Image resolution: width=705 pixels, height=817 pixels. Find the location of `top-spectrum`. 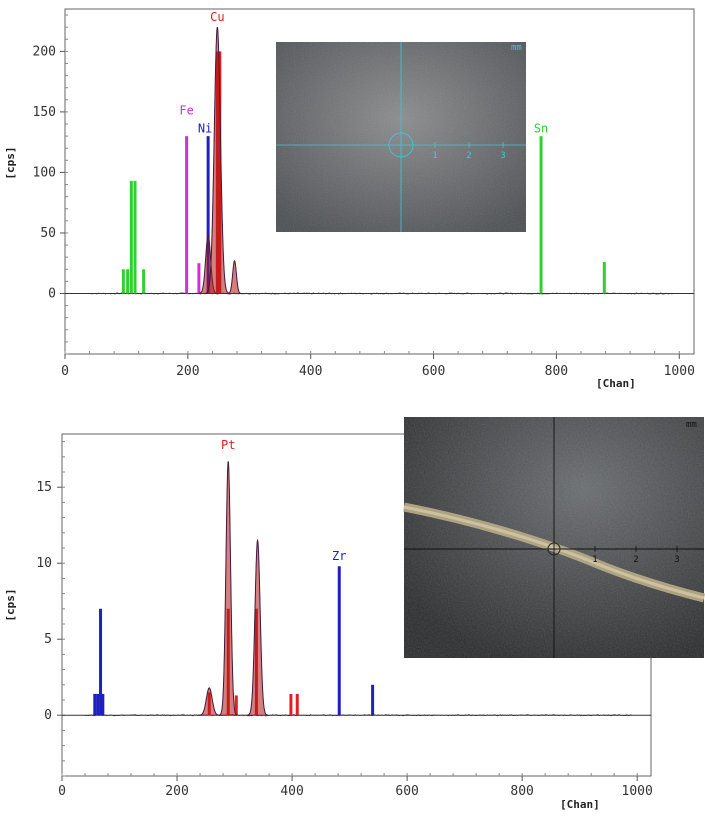

top-spectrum is located at coordinates (220, 160).